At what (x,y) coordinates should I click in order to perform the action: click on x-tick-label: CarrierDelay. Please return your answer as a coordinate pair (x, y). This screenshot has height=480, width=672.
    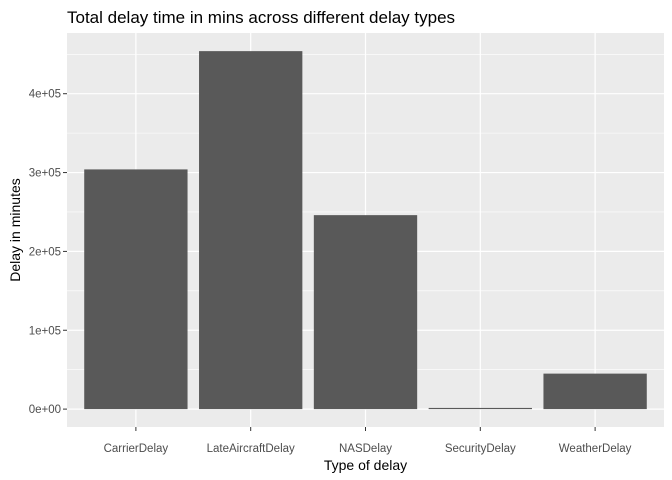
    Looking at the image, I should click on (136, 449).